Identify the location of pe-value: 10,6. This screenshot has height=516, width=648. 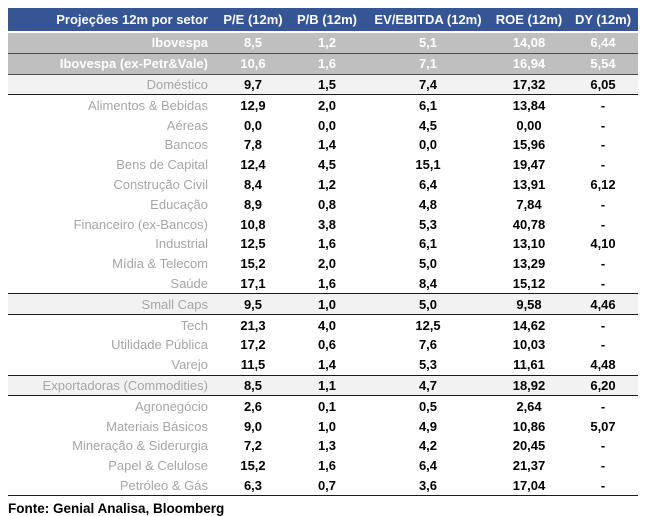
(253, 64).